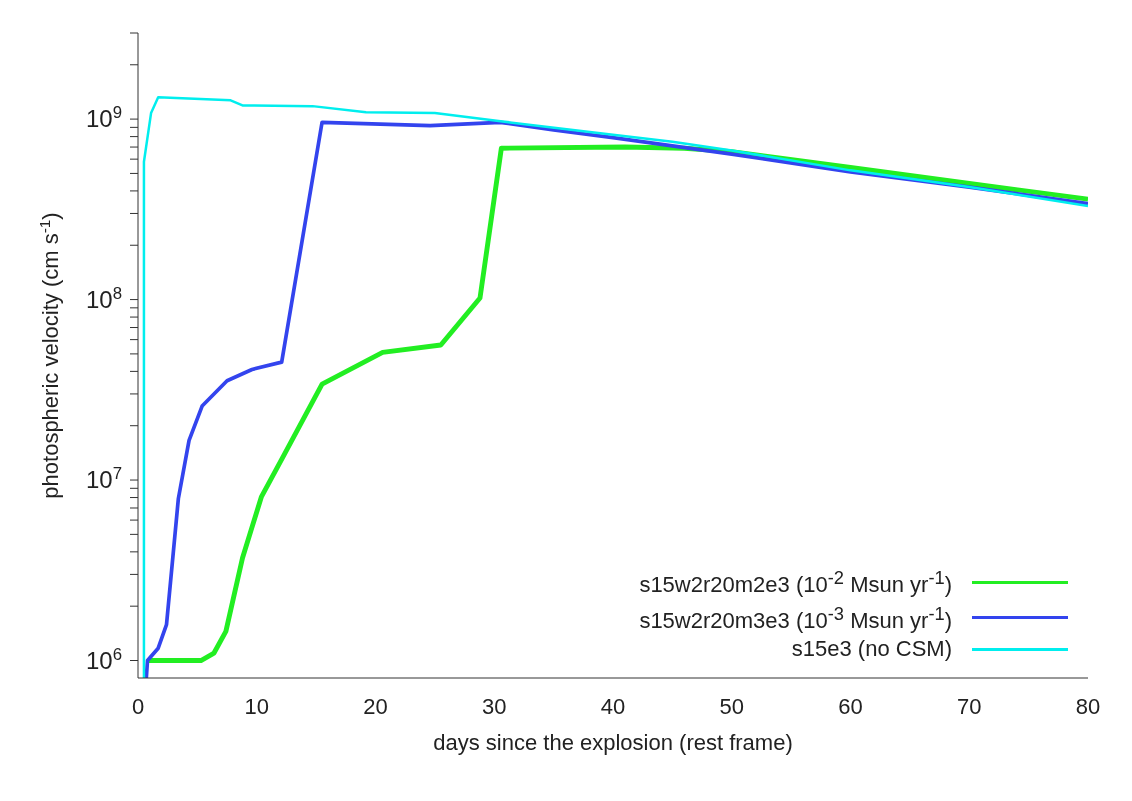  What do you see at coordinates (103, 478) in the screenshot?
I see `y-tick-label: 10$^{7}$` at bounding box center [103, 478].